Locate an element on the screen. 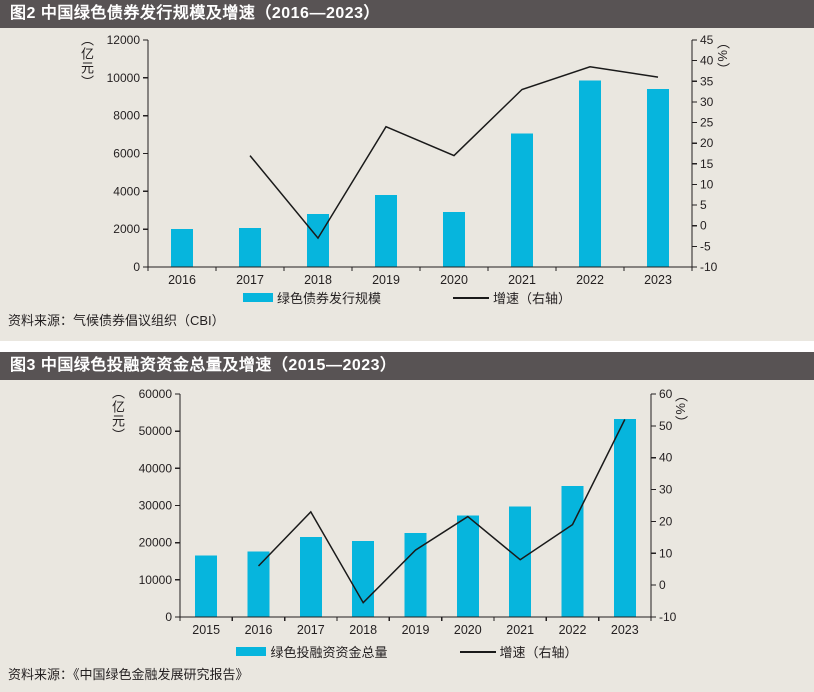 The height and width of the screenshot is (692, 814). figure3-legend: 绿色投融资资金总量 增速（右轴） is located at coordinates (407, 651).